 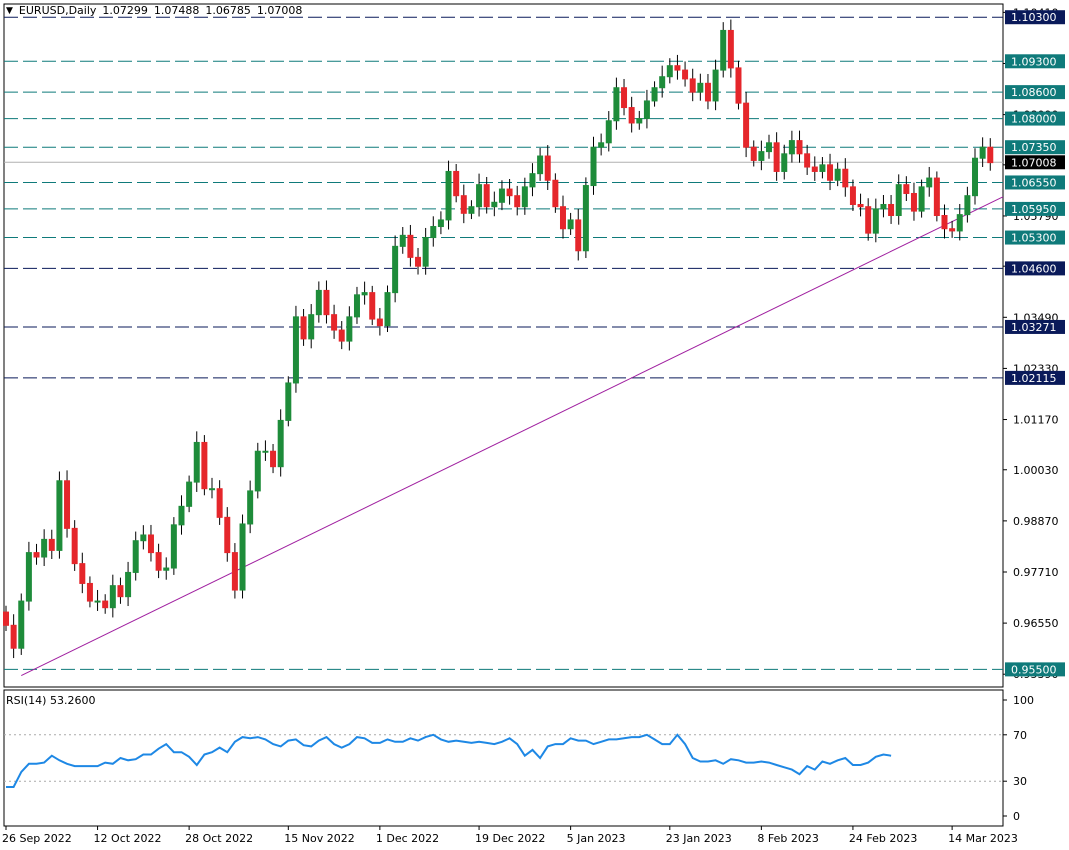 I want to click on x-tick-label: 5 Jan 2023, so click(x=596, y=838).